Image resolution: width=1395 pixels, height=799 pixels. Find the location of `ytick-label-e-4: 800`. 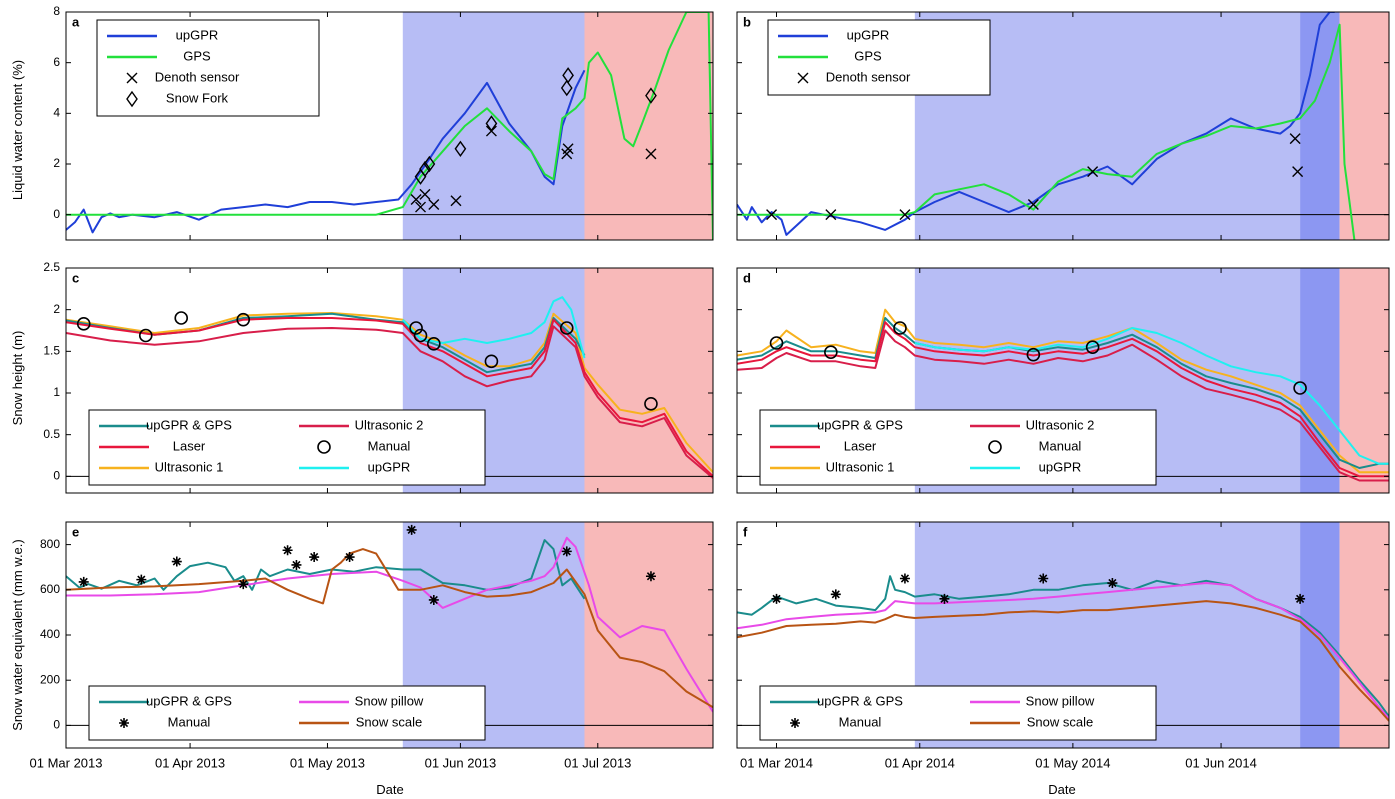

ytick-label-e-4: 800 is located at coordinates (50, 544).